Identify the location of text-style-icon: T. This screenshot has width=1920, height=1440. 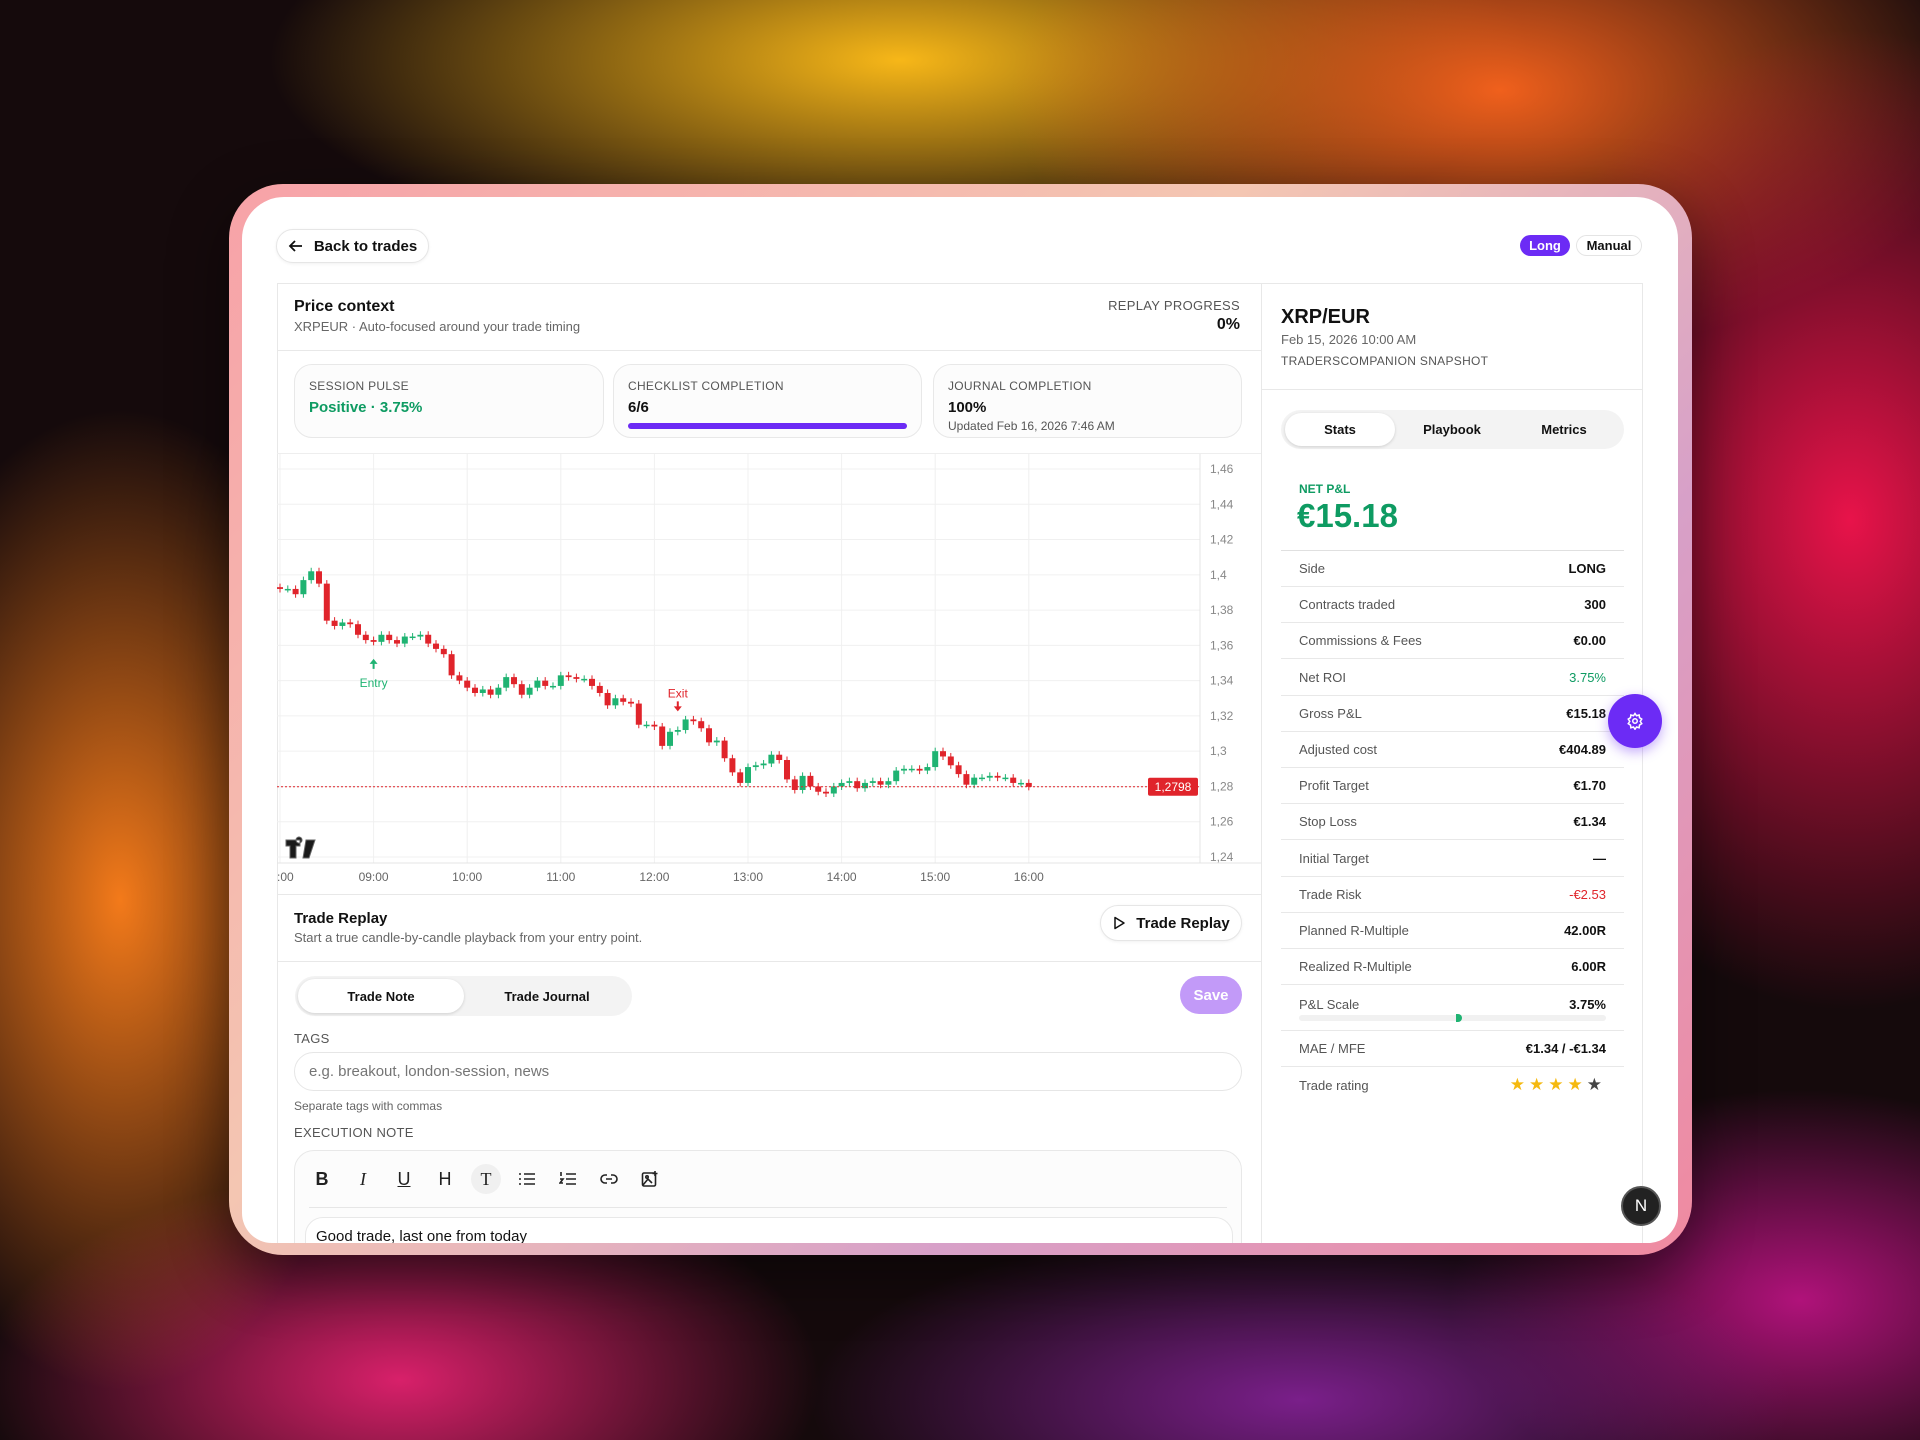
(486, 1179).